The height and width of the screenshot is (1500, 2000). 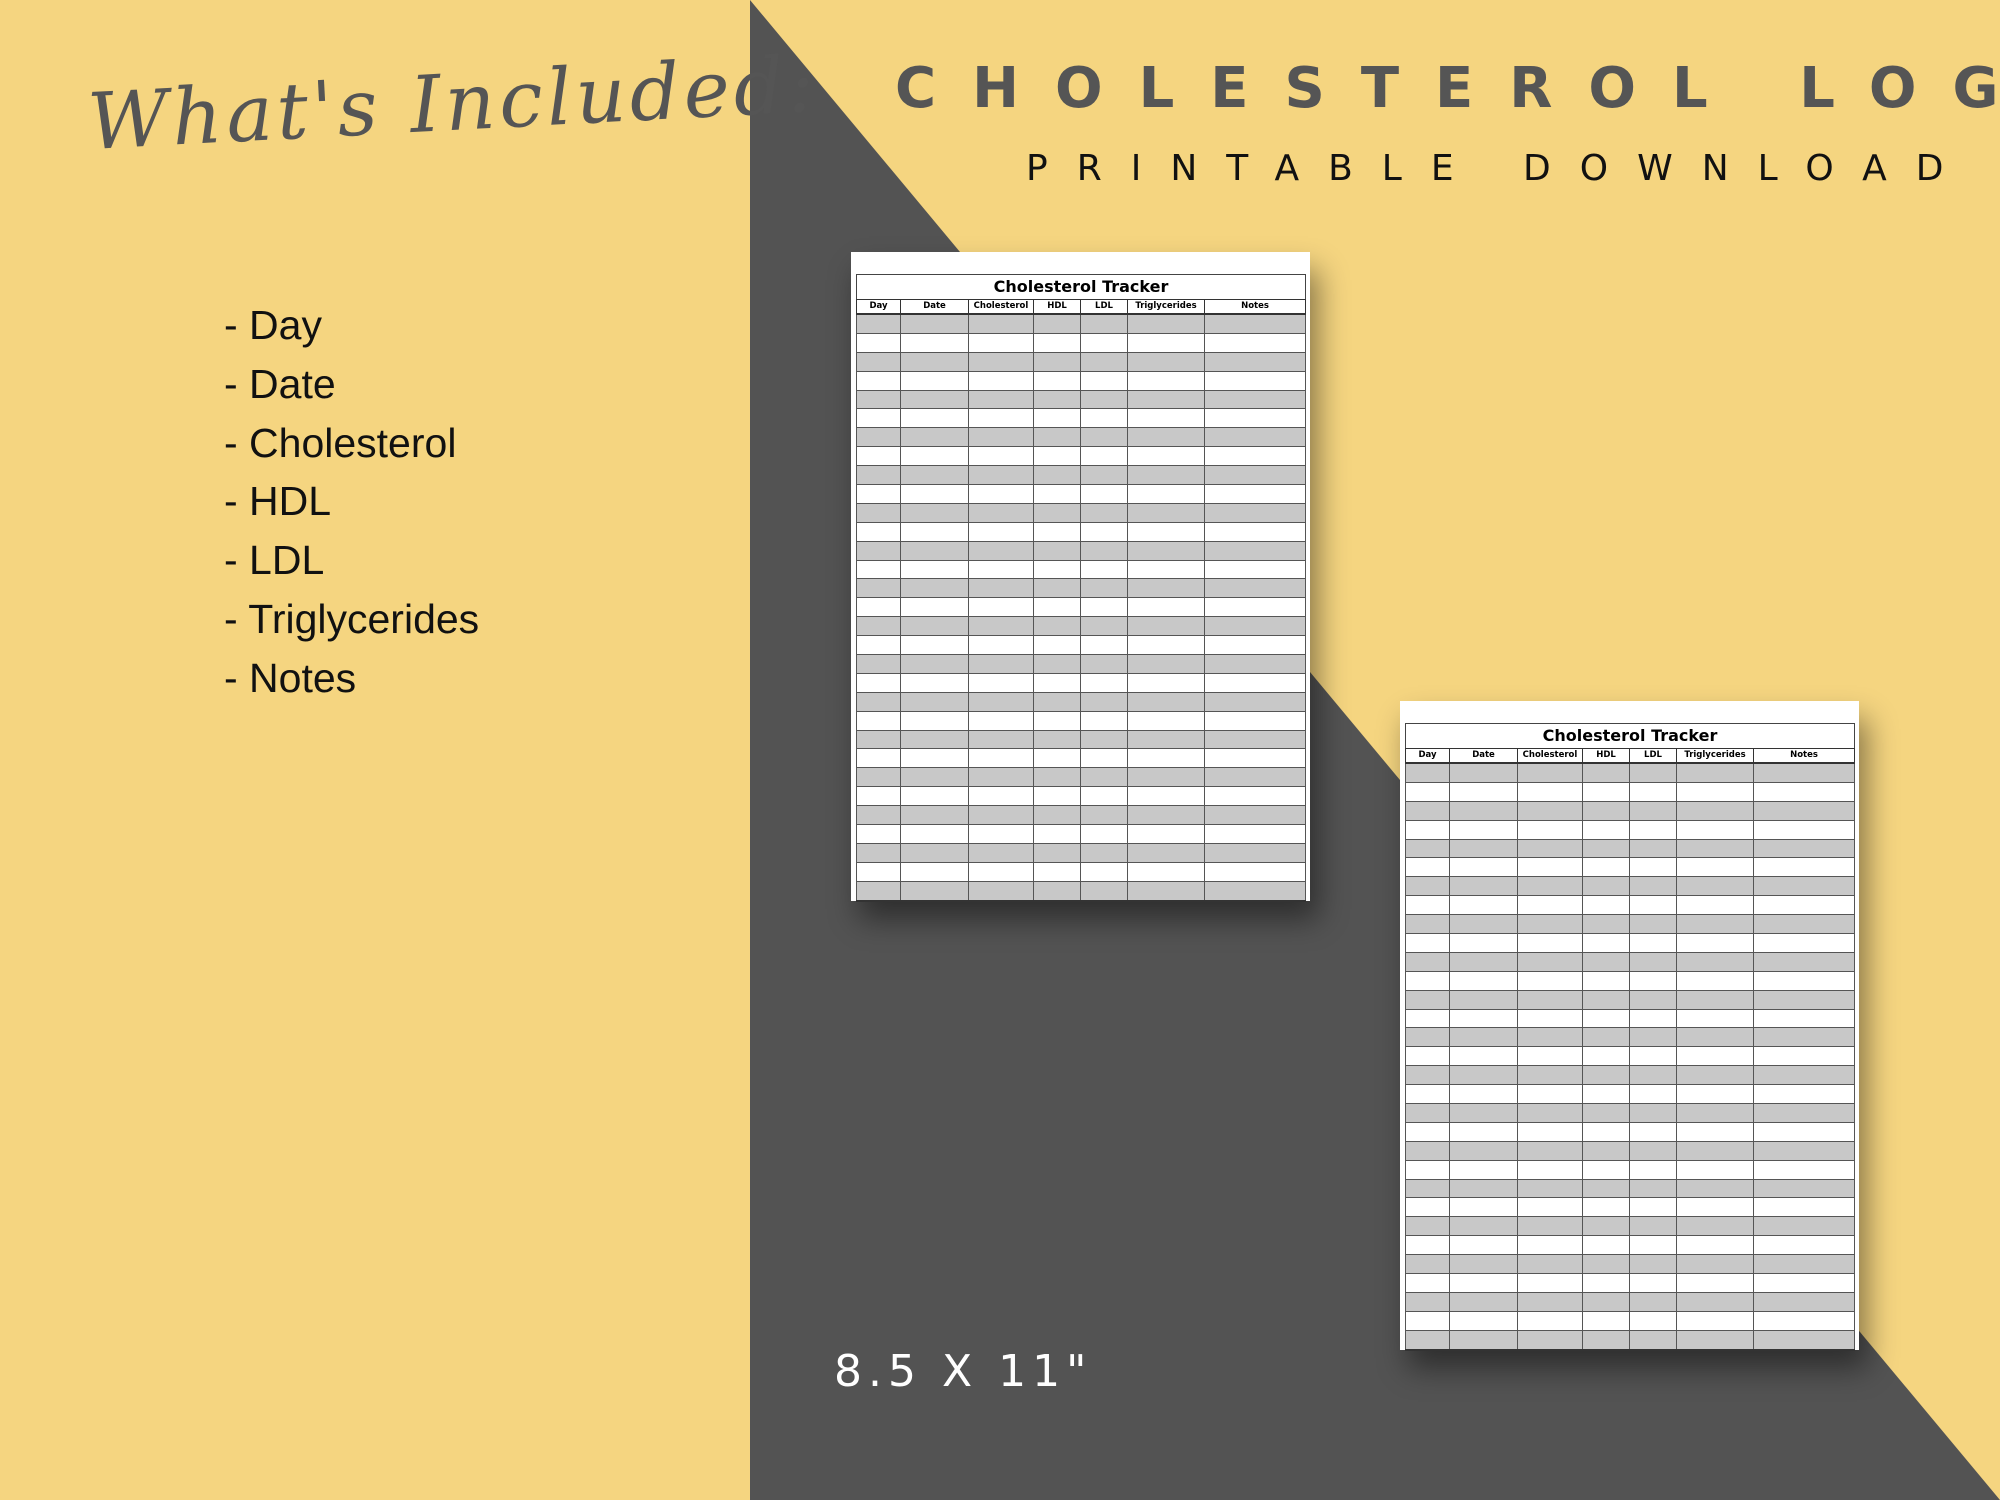 What do you see at coordinates (274, 560) in the screenshot?
I see `included-item-ldl: - LDL` at bounding box center [274, 560].